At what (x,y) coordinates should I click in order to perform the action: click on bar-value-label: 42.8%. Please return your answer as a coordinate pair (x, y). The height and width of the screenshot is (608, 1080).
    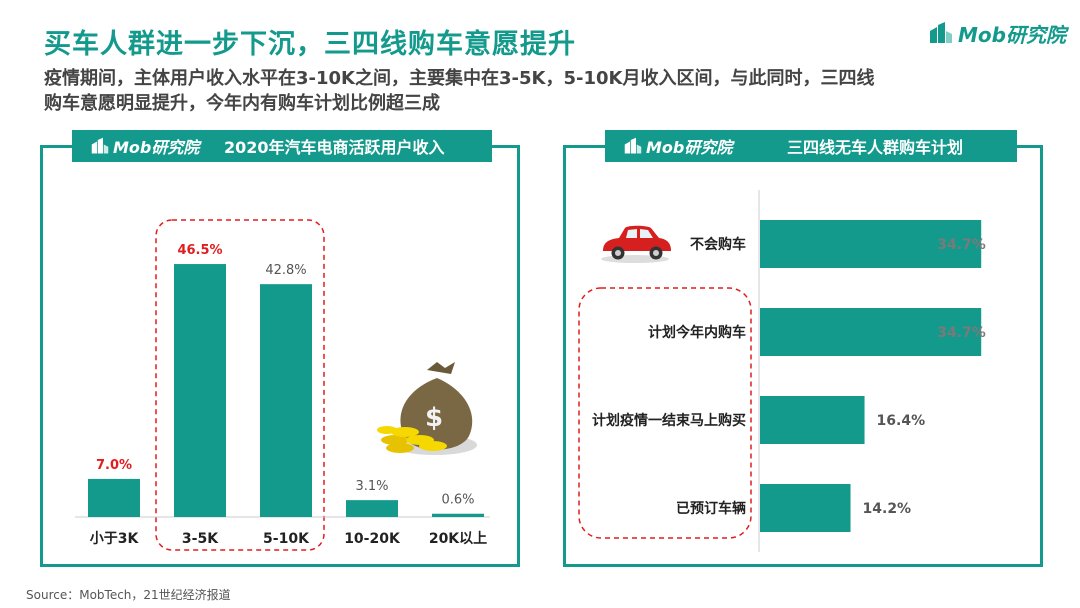
    Looking at the image, I should click on (285, 270).